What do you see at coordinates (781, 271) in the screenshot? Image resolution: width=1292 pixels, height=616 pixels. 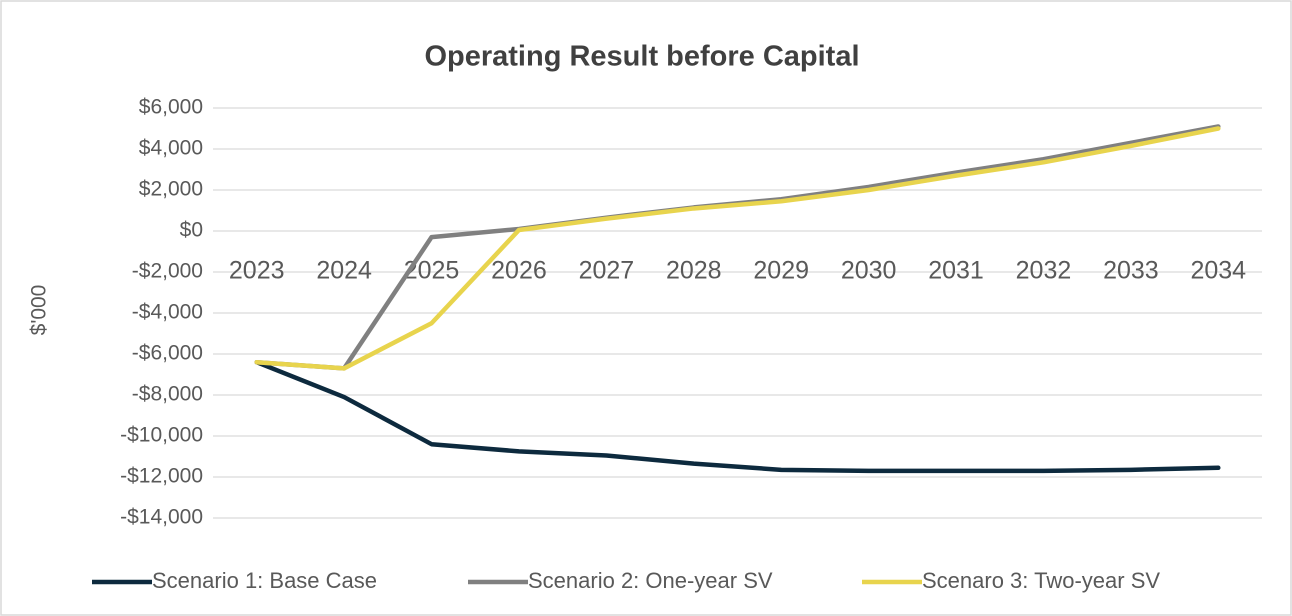 I see `x-tick-label: 2029` at bounding box center [781, 271].